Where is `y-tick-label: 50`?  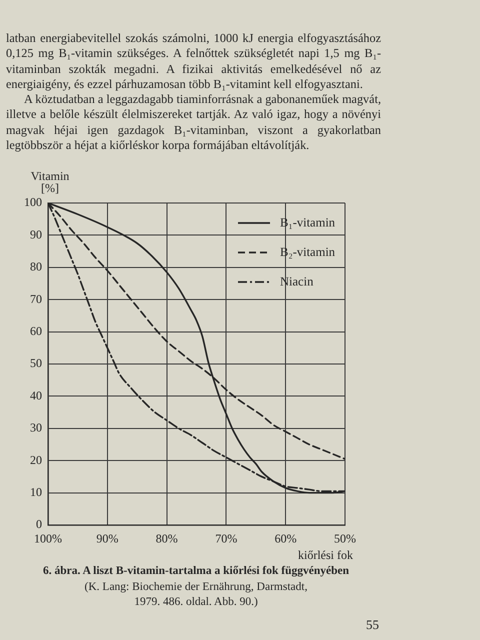 y-tick-label: 50 is located at coordinates (36, 363).